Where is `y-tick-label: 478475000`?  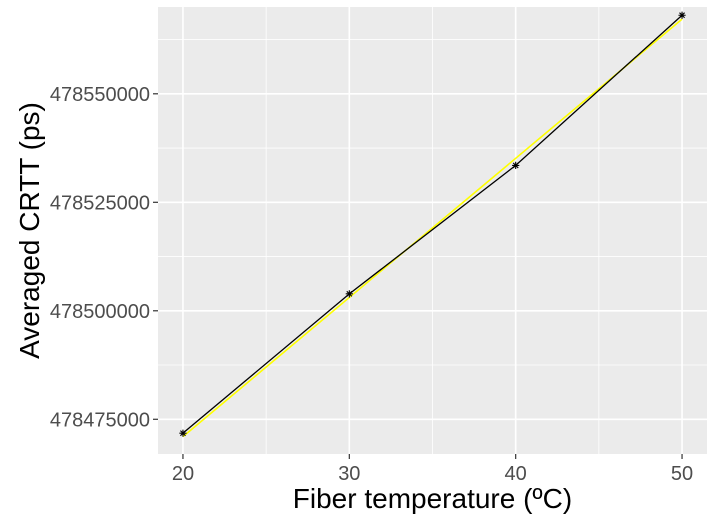 y-tick-label: 478475000 is located at coordinates (100, 420).